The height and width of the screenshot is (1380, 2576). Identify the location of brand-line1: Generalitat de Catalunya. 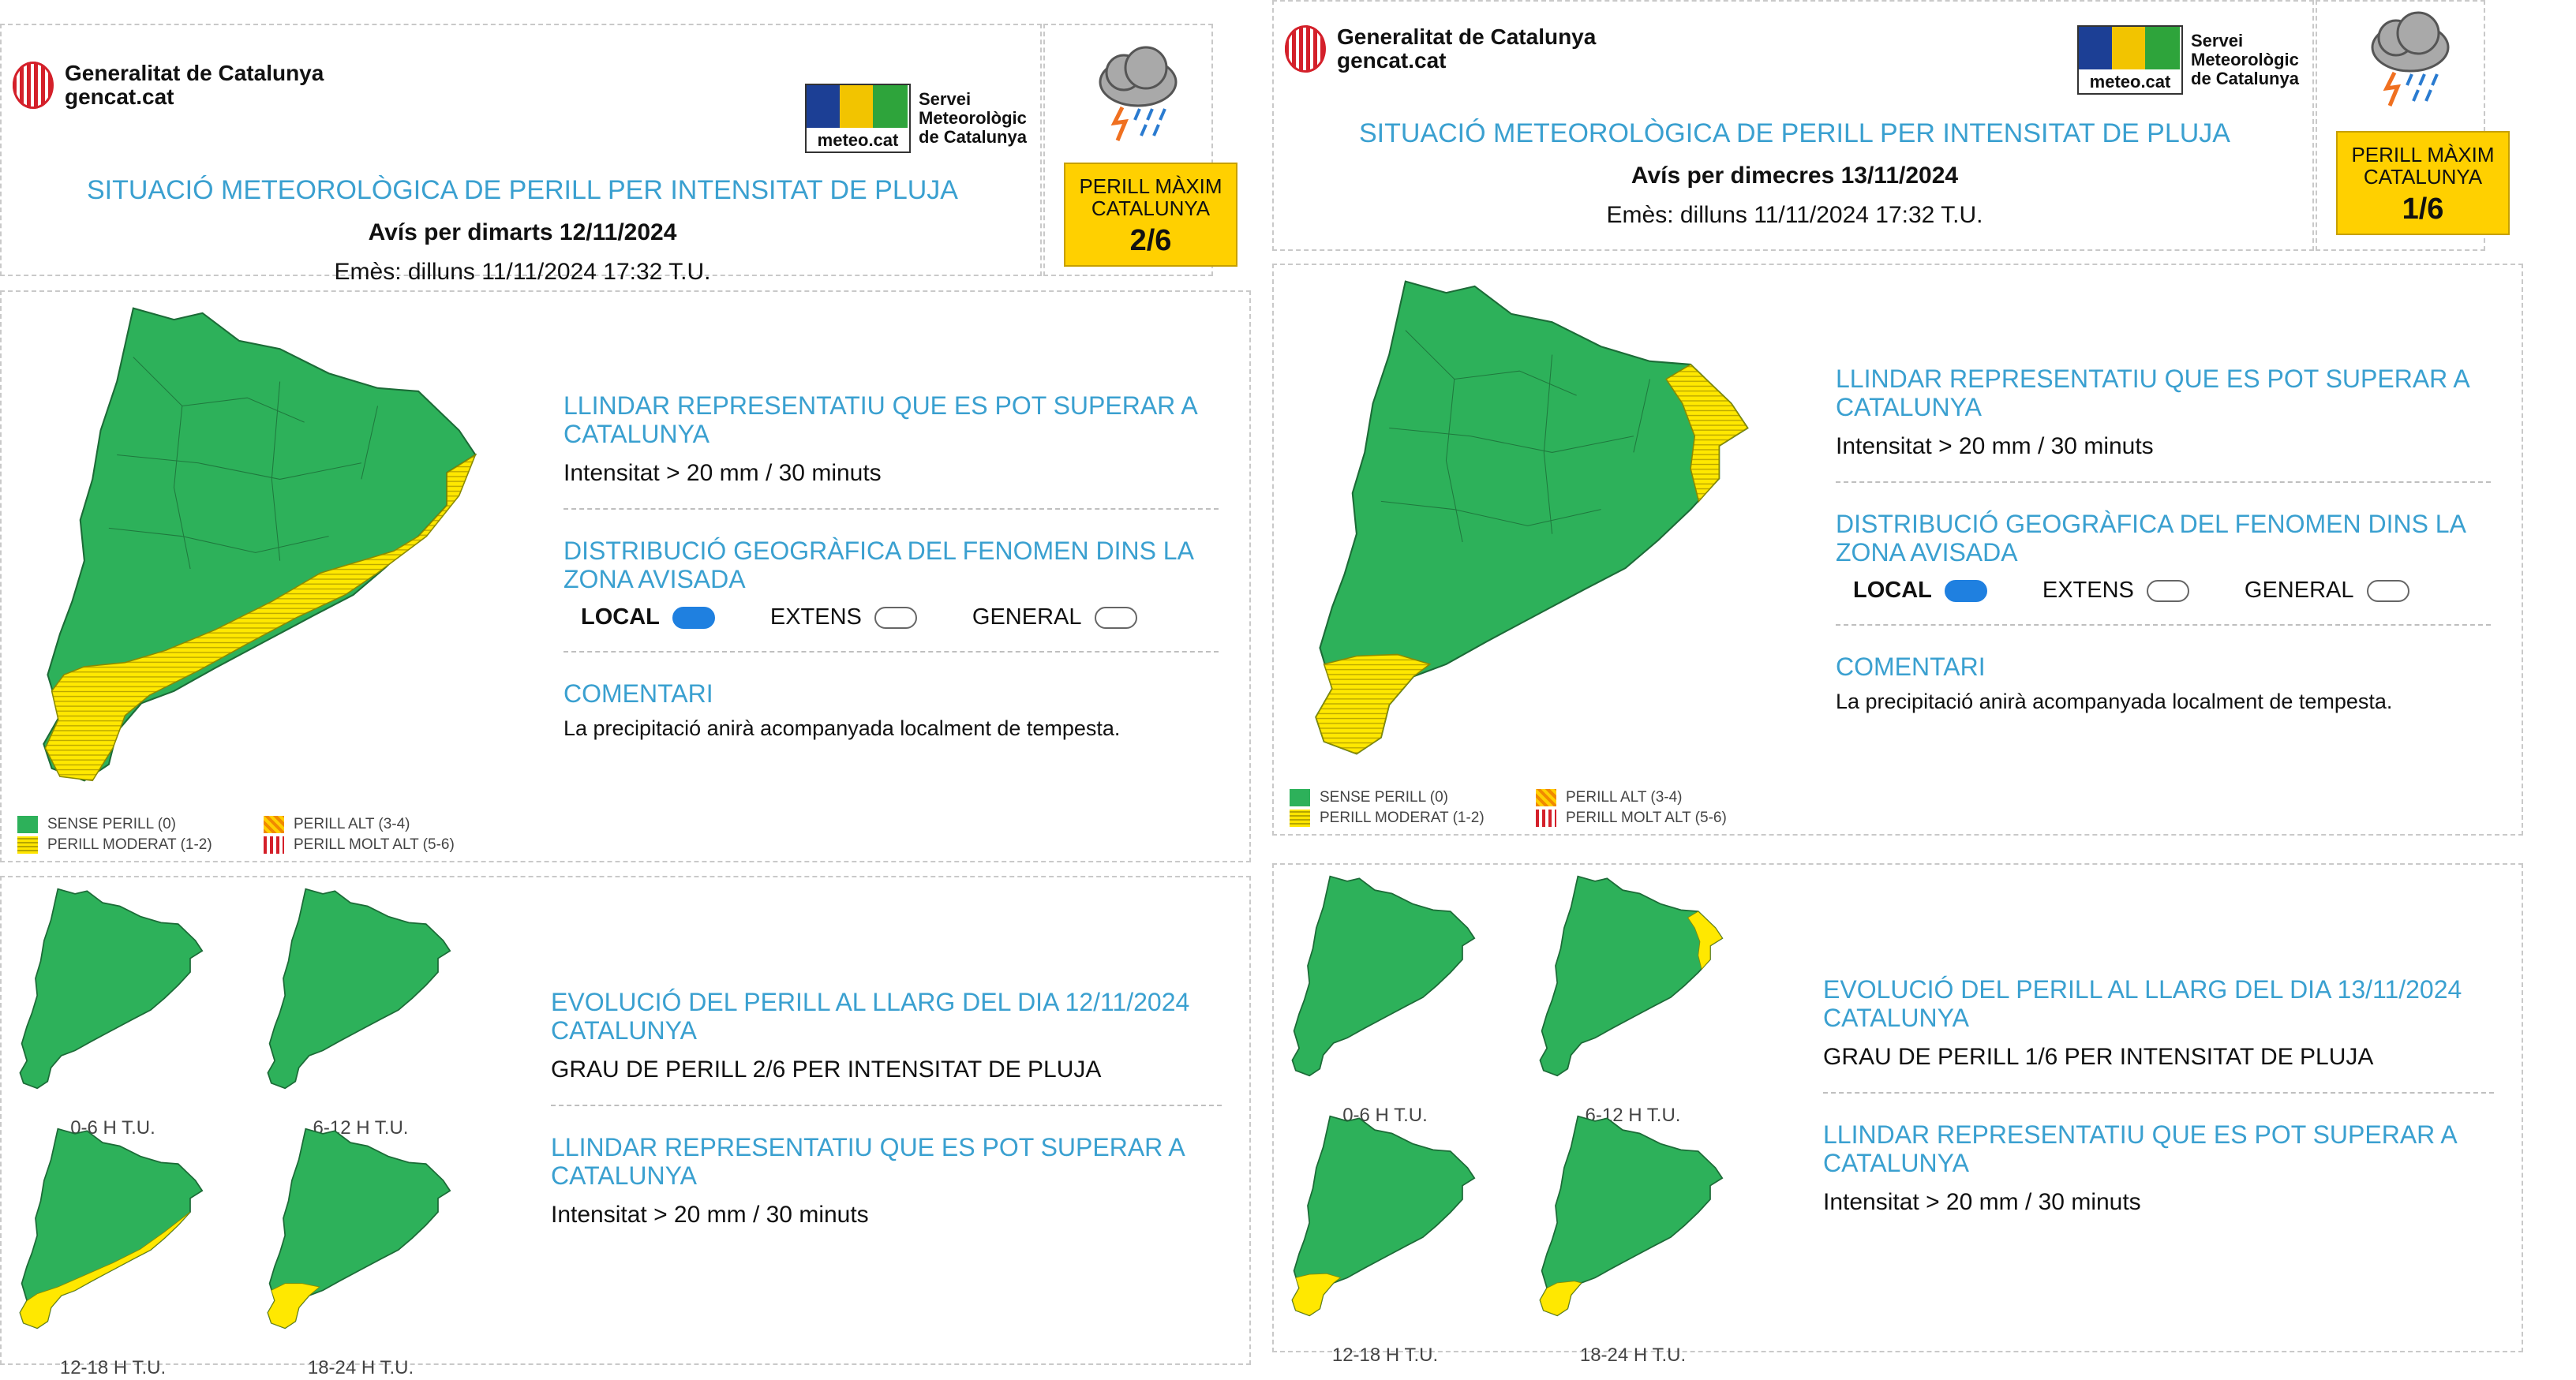
(1467, 36).